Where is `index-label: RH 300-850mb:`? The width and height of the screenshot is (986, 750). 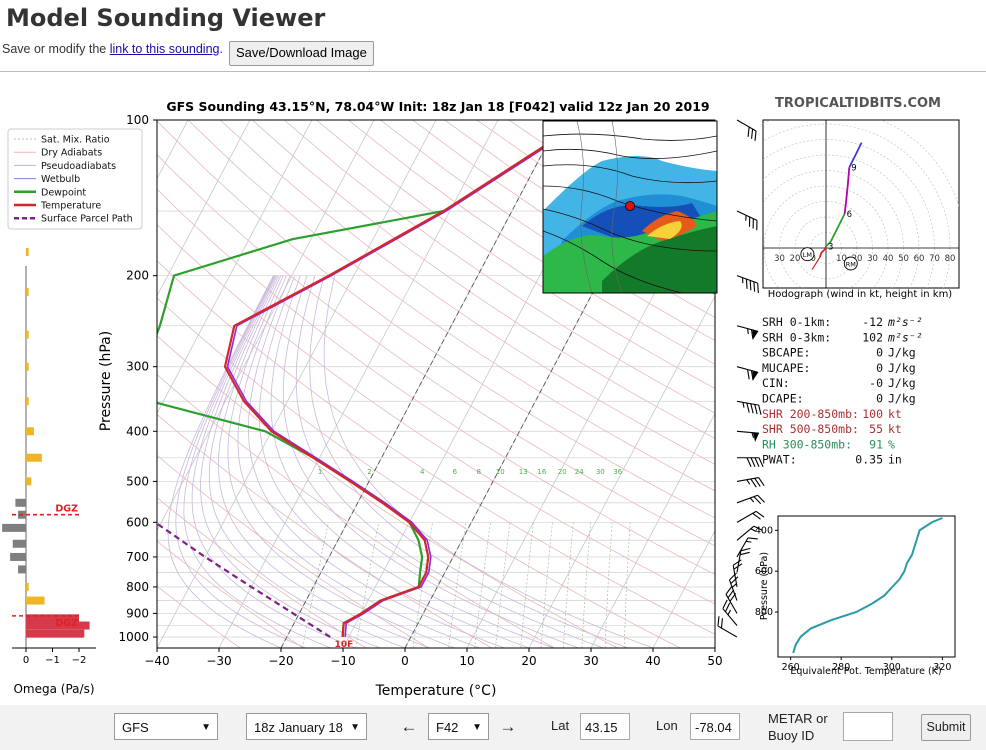 index-label: RH 300-850mb: is located at coordinates (807, 444).